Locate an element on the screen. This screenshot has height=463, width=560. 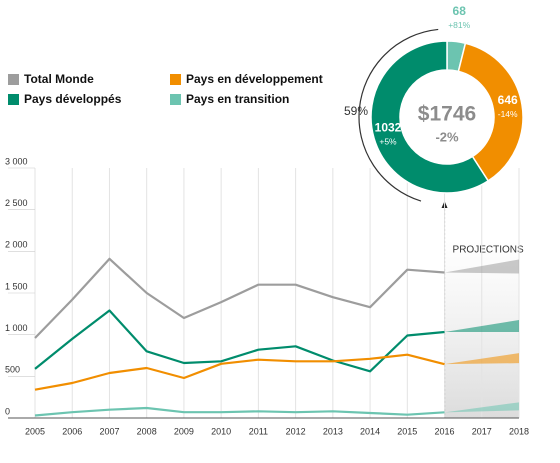
share-label: 59% is located at coordinates (356, 111).